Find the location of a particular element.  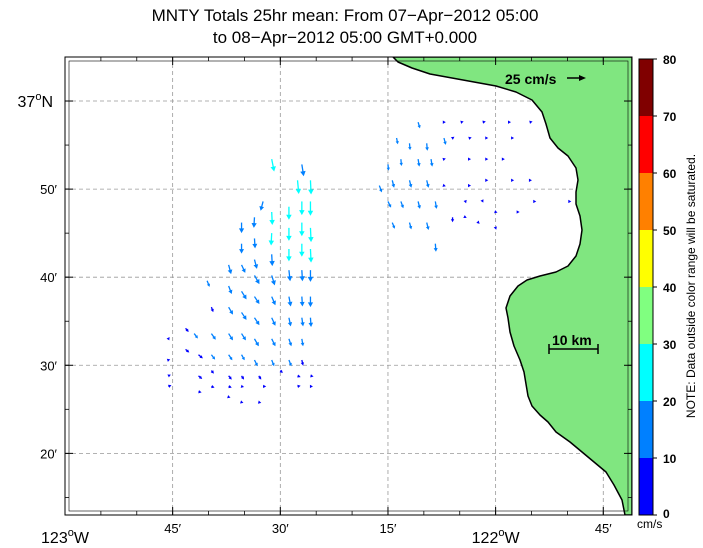

lon-label: 45′ is located at coordinates (603, 528).